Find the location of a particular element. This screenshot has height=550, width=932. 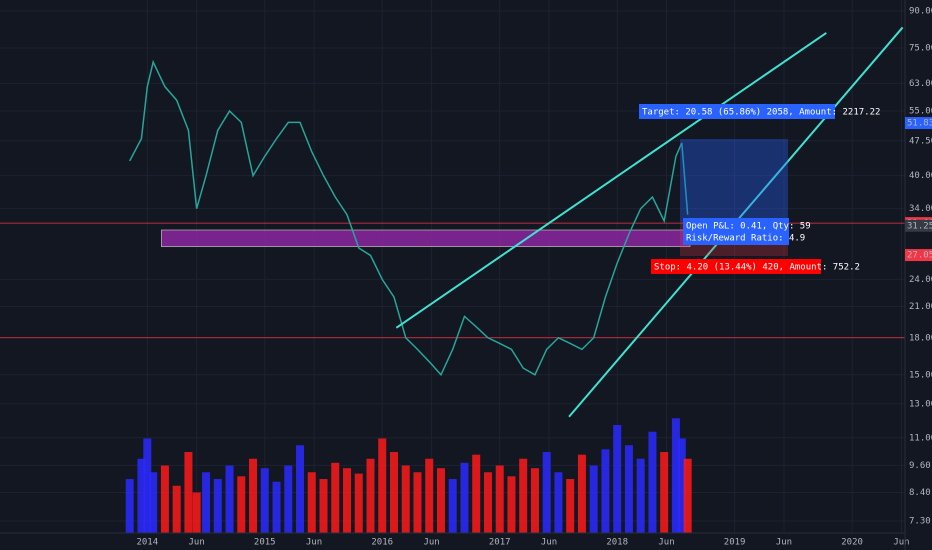

x-tick-label: 2018 is located at coordinates (617, 543).